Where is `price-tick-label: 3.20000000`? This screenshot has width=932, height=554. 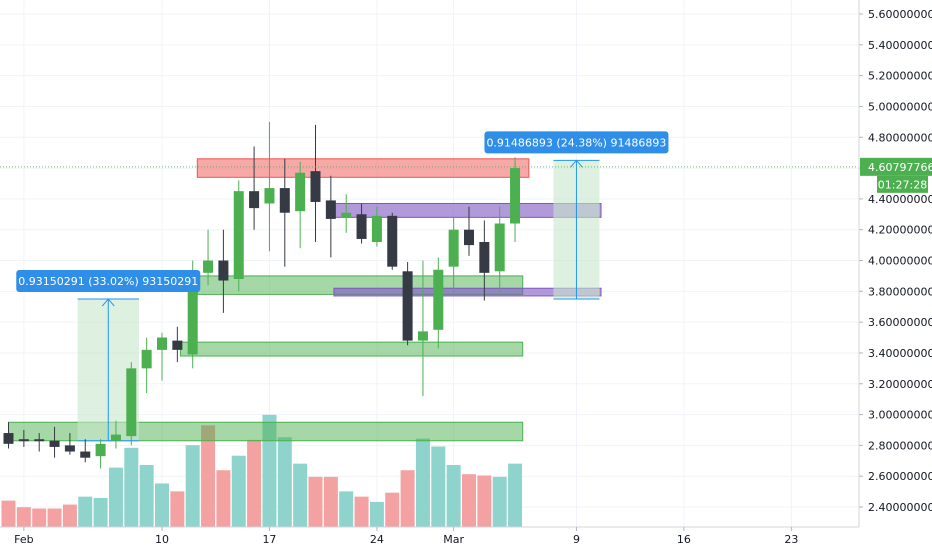 price-tick-label: 3.20000000 is located at coordinates (900, 384).